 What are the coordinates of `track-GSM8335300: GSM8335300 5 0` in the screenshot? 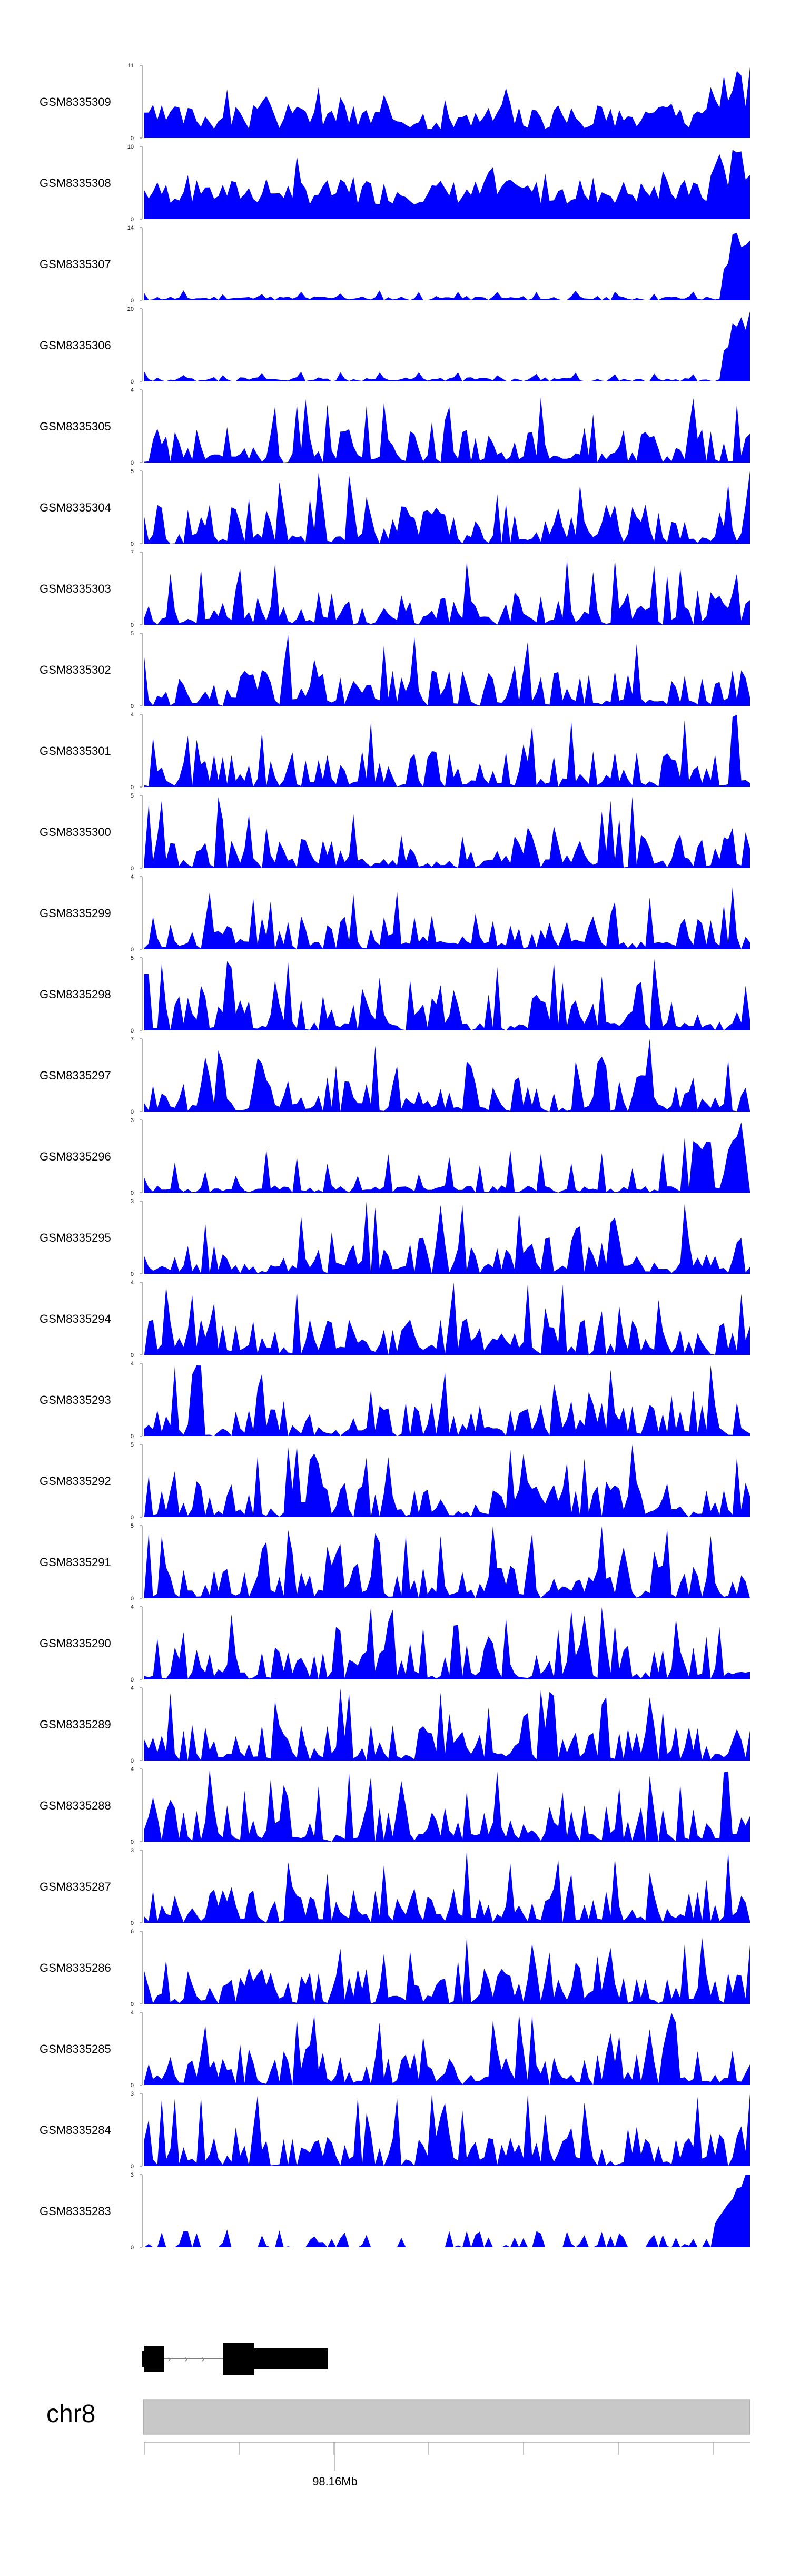 It's located at (394, 832).